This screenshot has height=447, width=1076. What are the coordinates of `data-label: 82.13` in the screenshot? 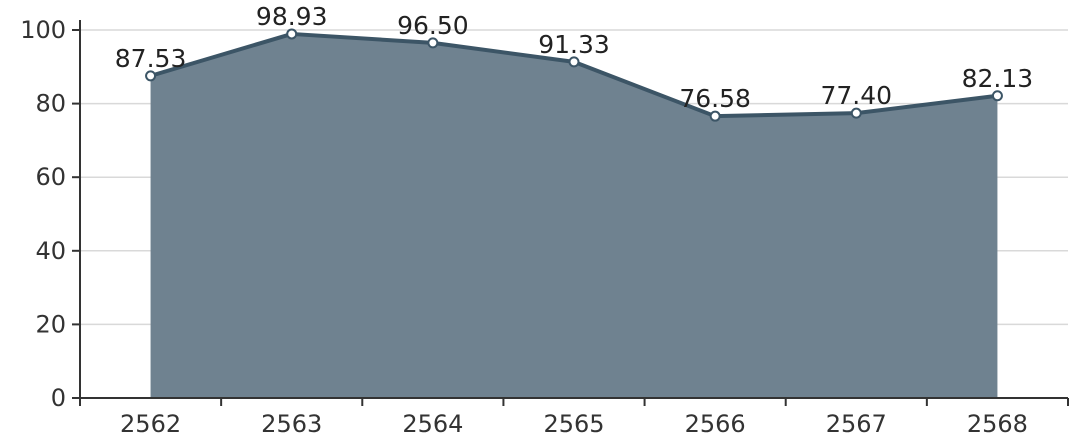 It's located at (998, 78).